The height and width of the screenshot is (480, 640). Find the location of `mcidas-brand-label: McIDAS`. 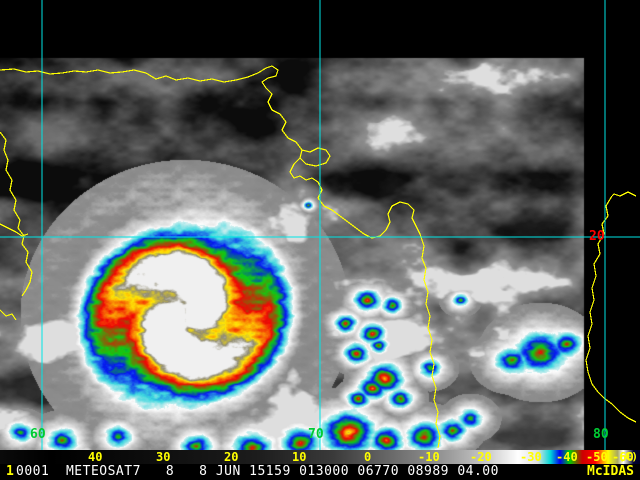

mcidas-brand-label: McIDAS is located at coordinates (610, 471).